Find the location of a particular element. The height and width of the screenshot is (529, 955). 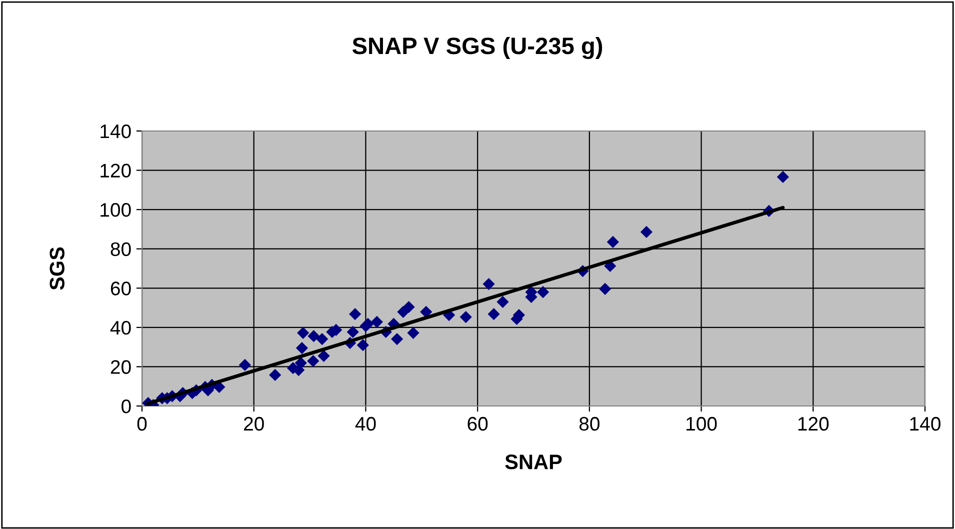

y-tick-label: 100 is located at coordinates (115, 210).